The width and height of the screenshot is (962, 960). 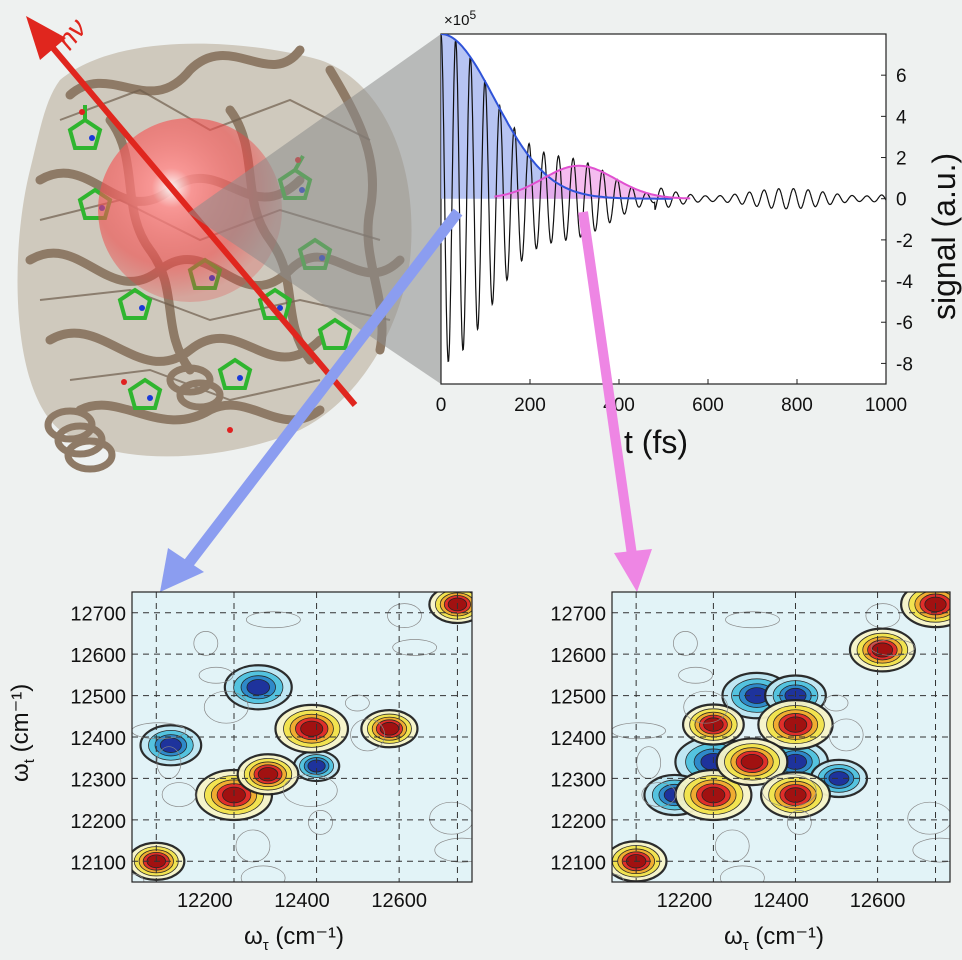 What do you see at coordinates (22, 732) in the screenshot?
I see `omega-t-axis-title: ωt (cm⁻¹)` at bounding box center [22, 732].